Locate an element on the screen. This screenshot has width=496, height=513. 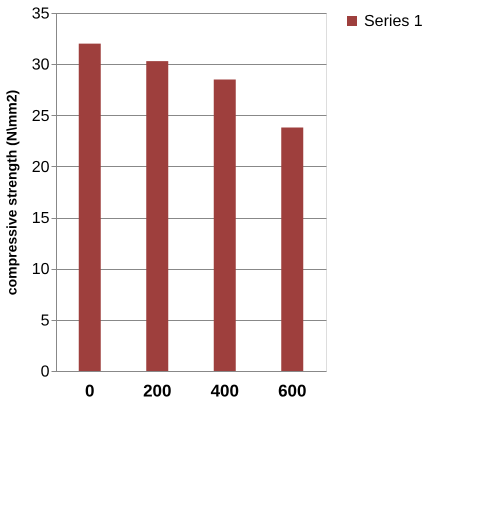
y-tick-label: 15 is located at coordinates (41, 219).